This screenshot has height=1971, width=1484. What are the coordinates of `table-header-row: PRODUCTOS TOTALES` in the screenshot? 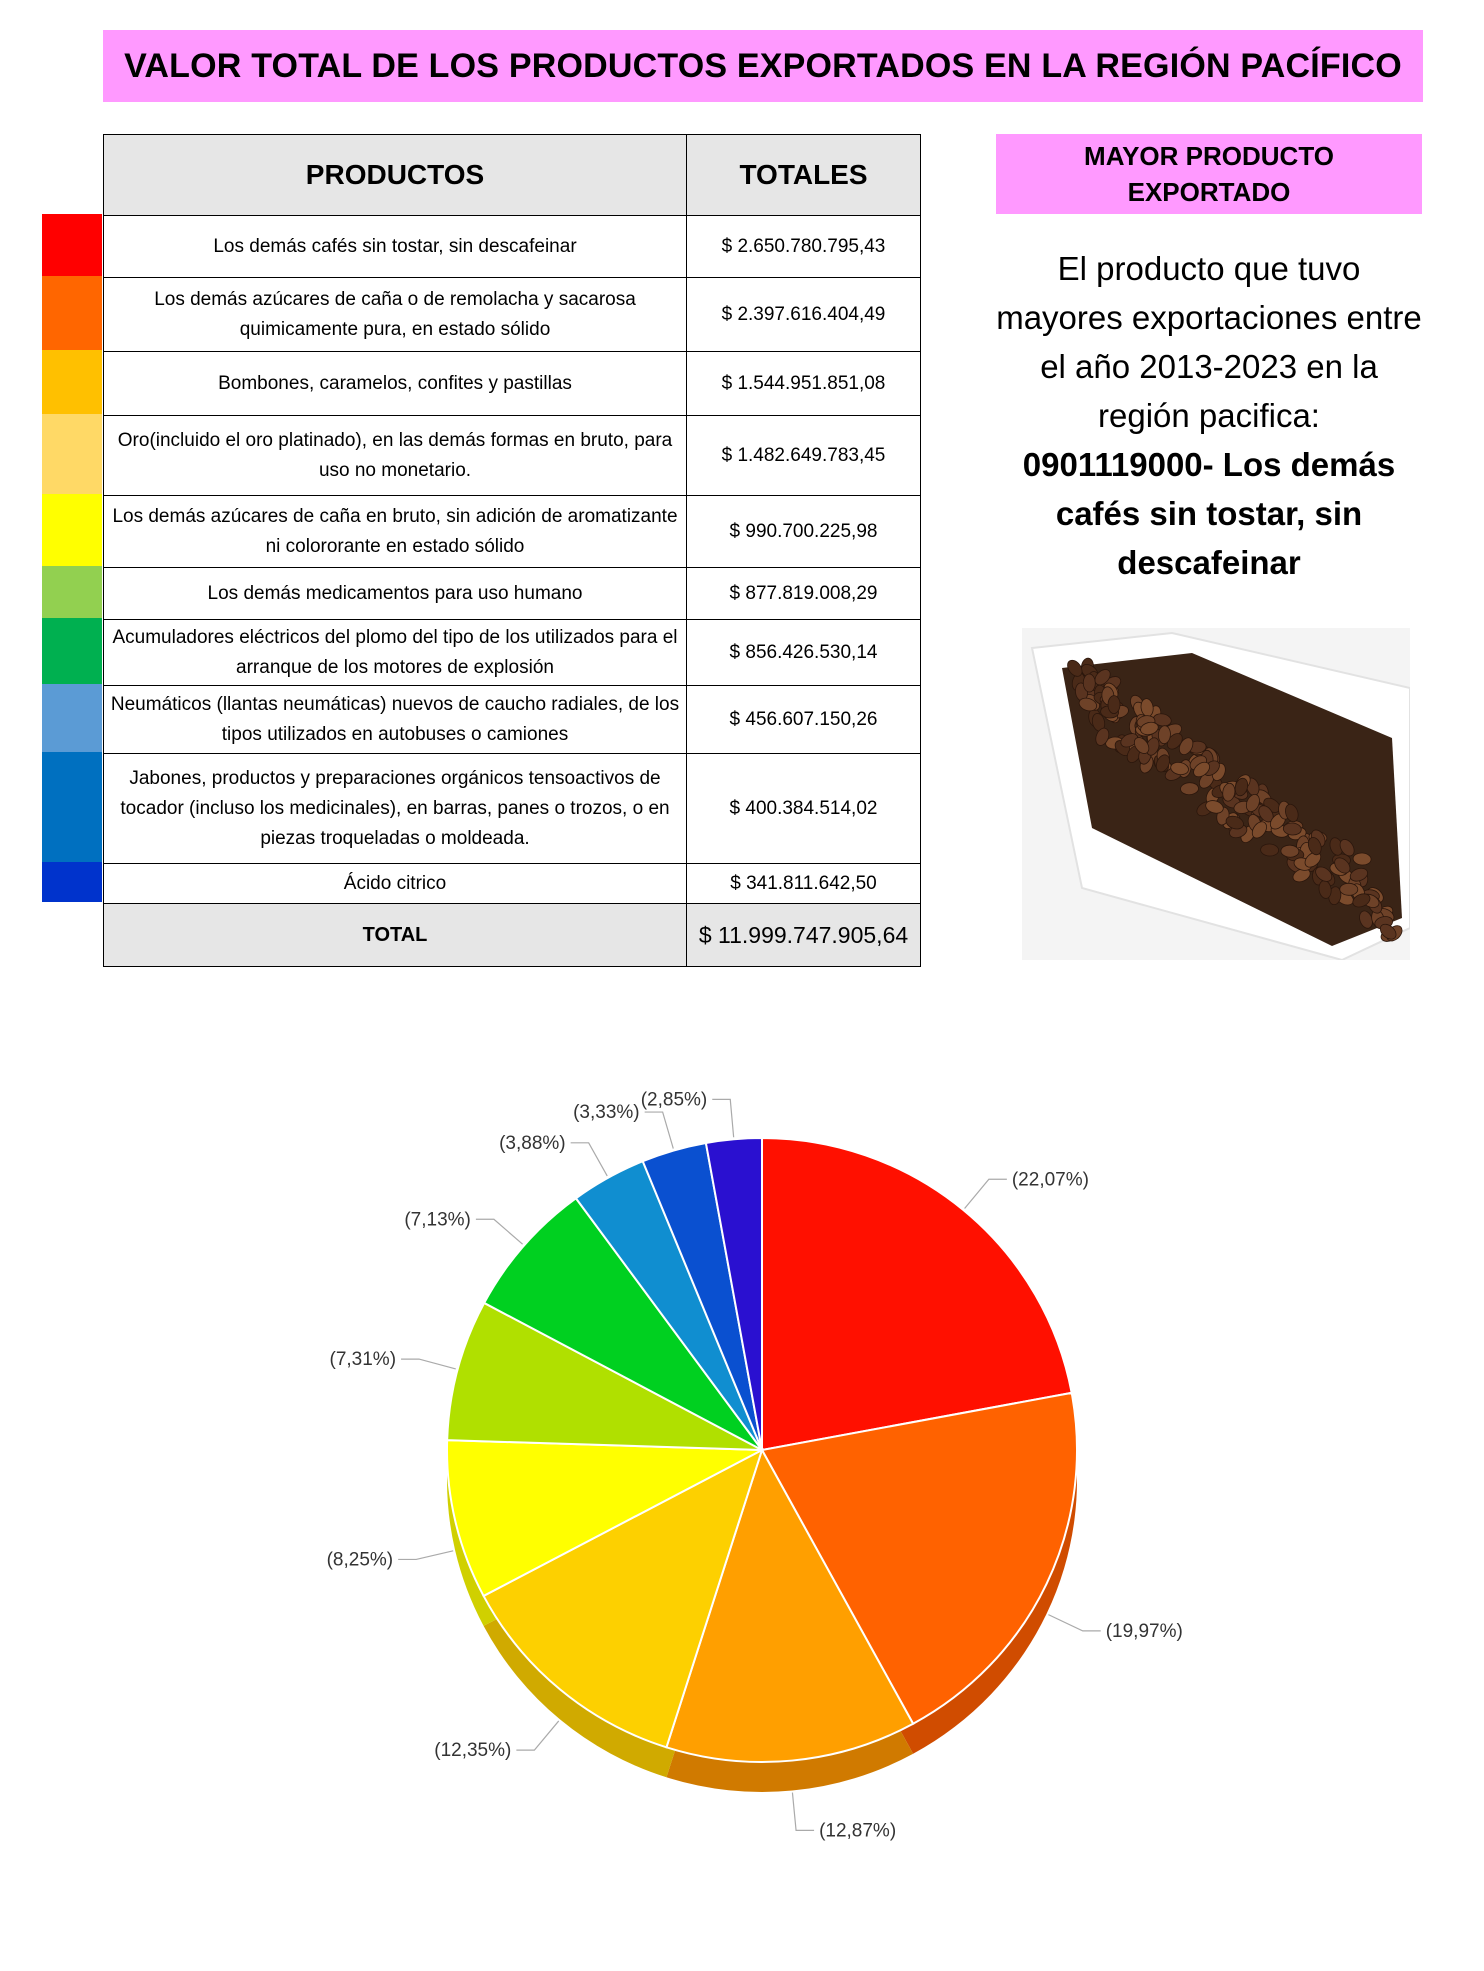 It's located at (512, 175).